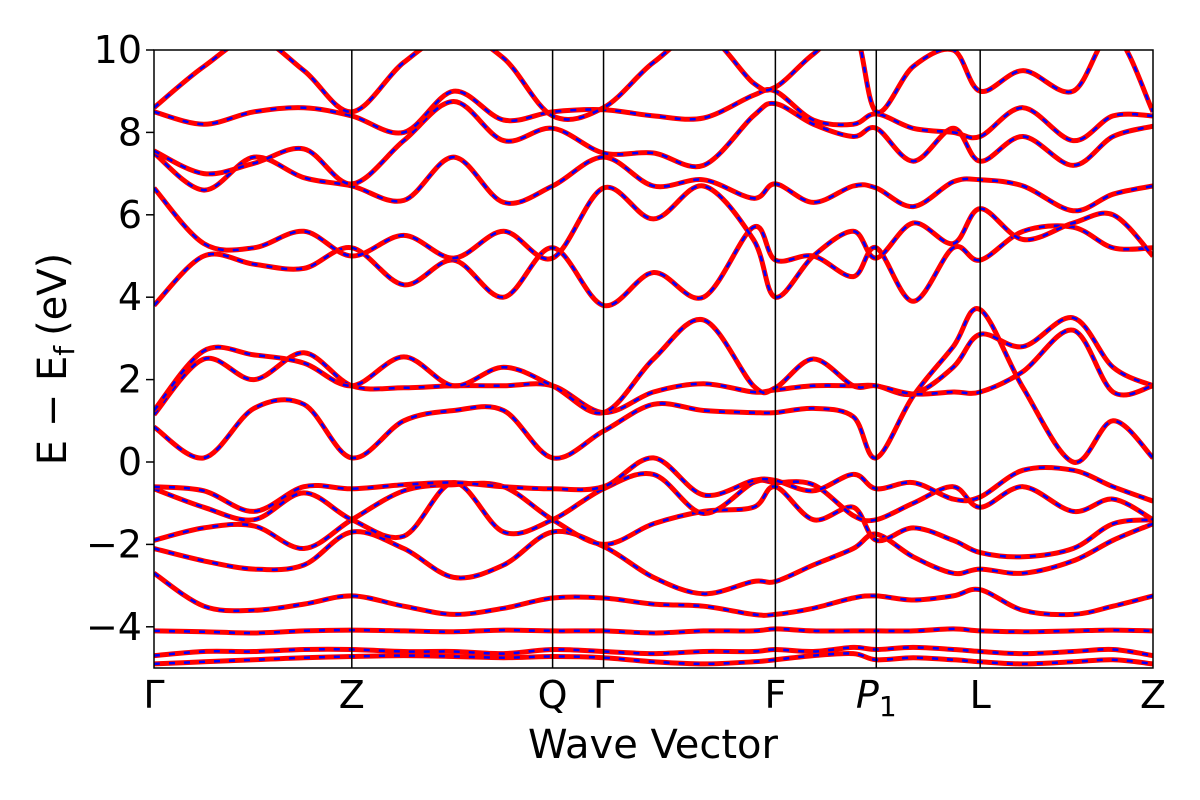 The height and width of the screenshot is (800, 1200). Describe the element at coordinates (352, 695) in the screenshot. I see `x-tick-label-2: Z` at that location.